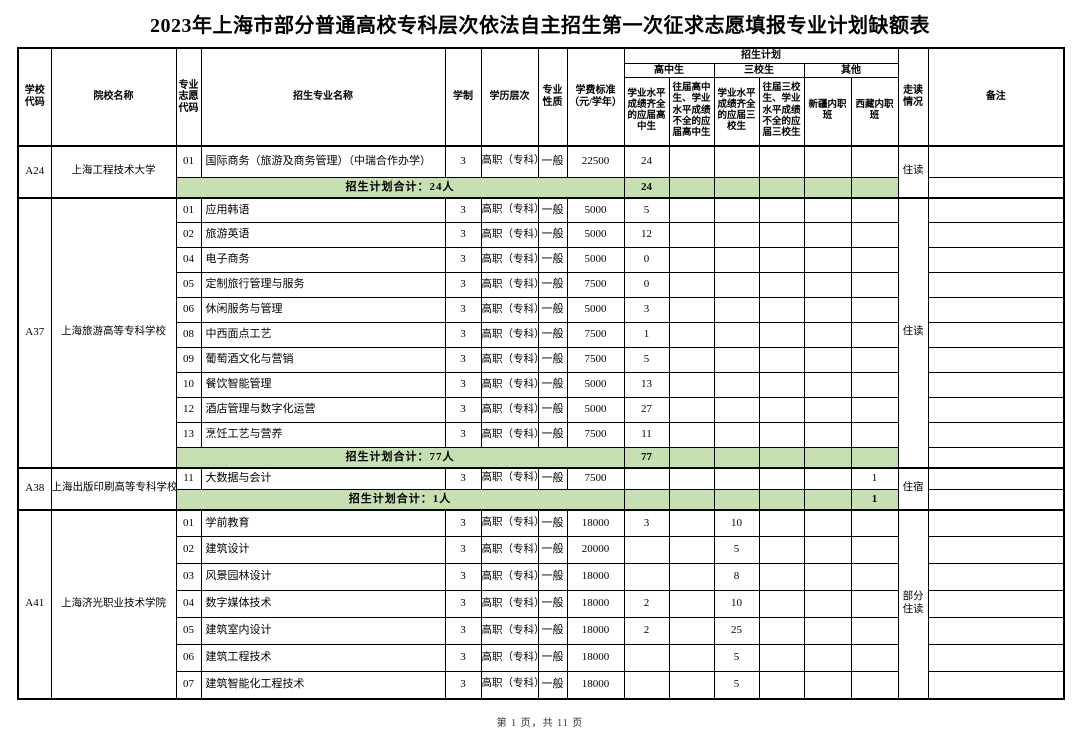 The image size is (1080, 741). What do you see at coordinates (646, 410) in the screenshot?
I see `plan-count-cell-1: 27` at bounding box center [646, 410].